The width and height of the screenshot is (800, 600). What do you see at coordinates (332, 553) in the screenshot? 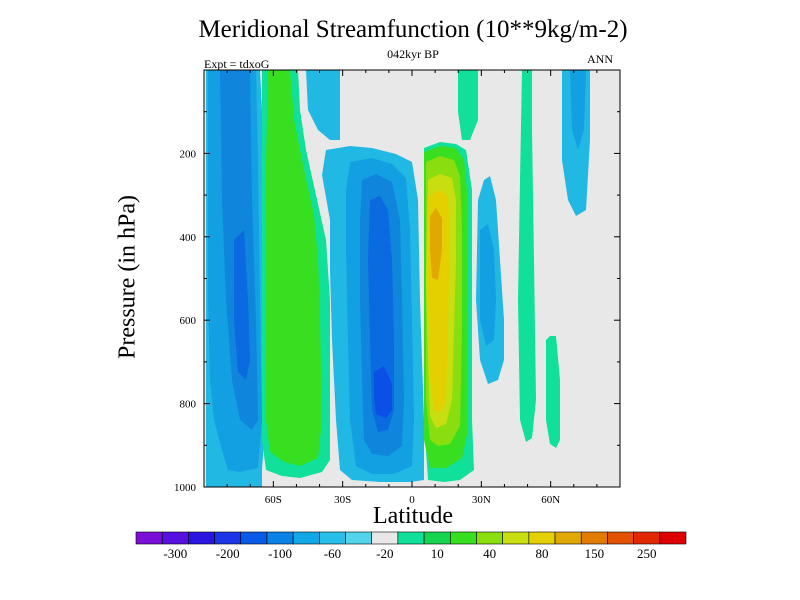
I see `colorbar-label: -60` at bounding box center [332, 553].